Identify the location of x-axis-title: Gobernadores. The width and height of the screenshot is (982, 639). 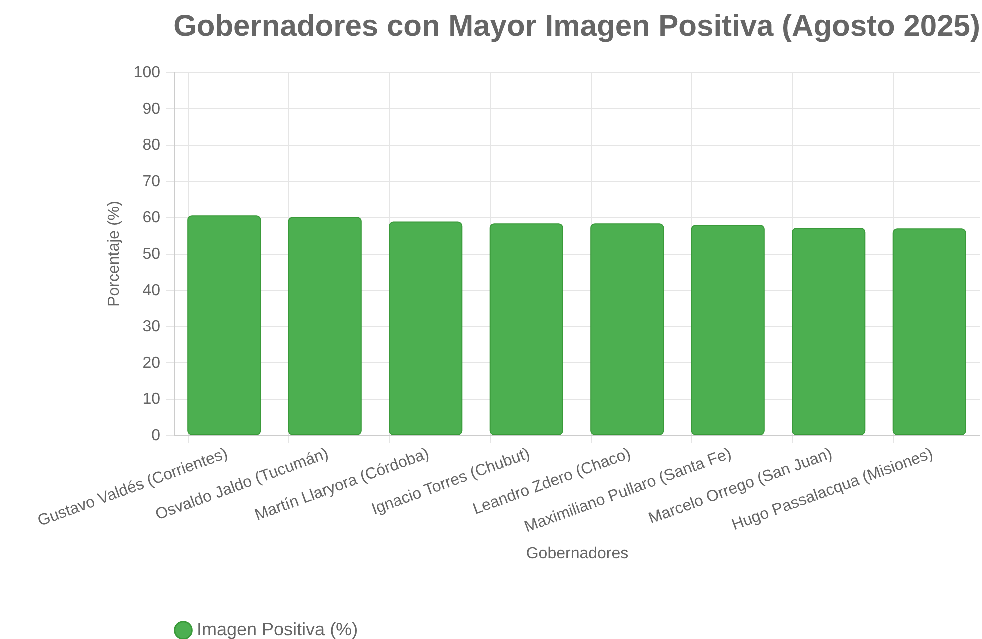
(577, 553).